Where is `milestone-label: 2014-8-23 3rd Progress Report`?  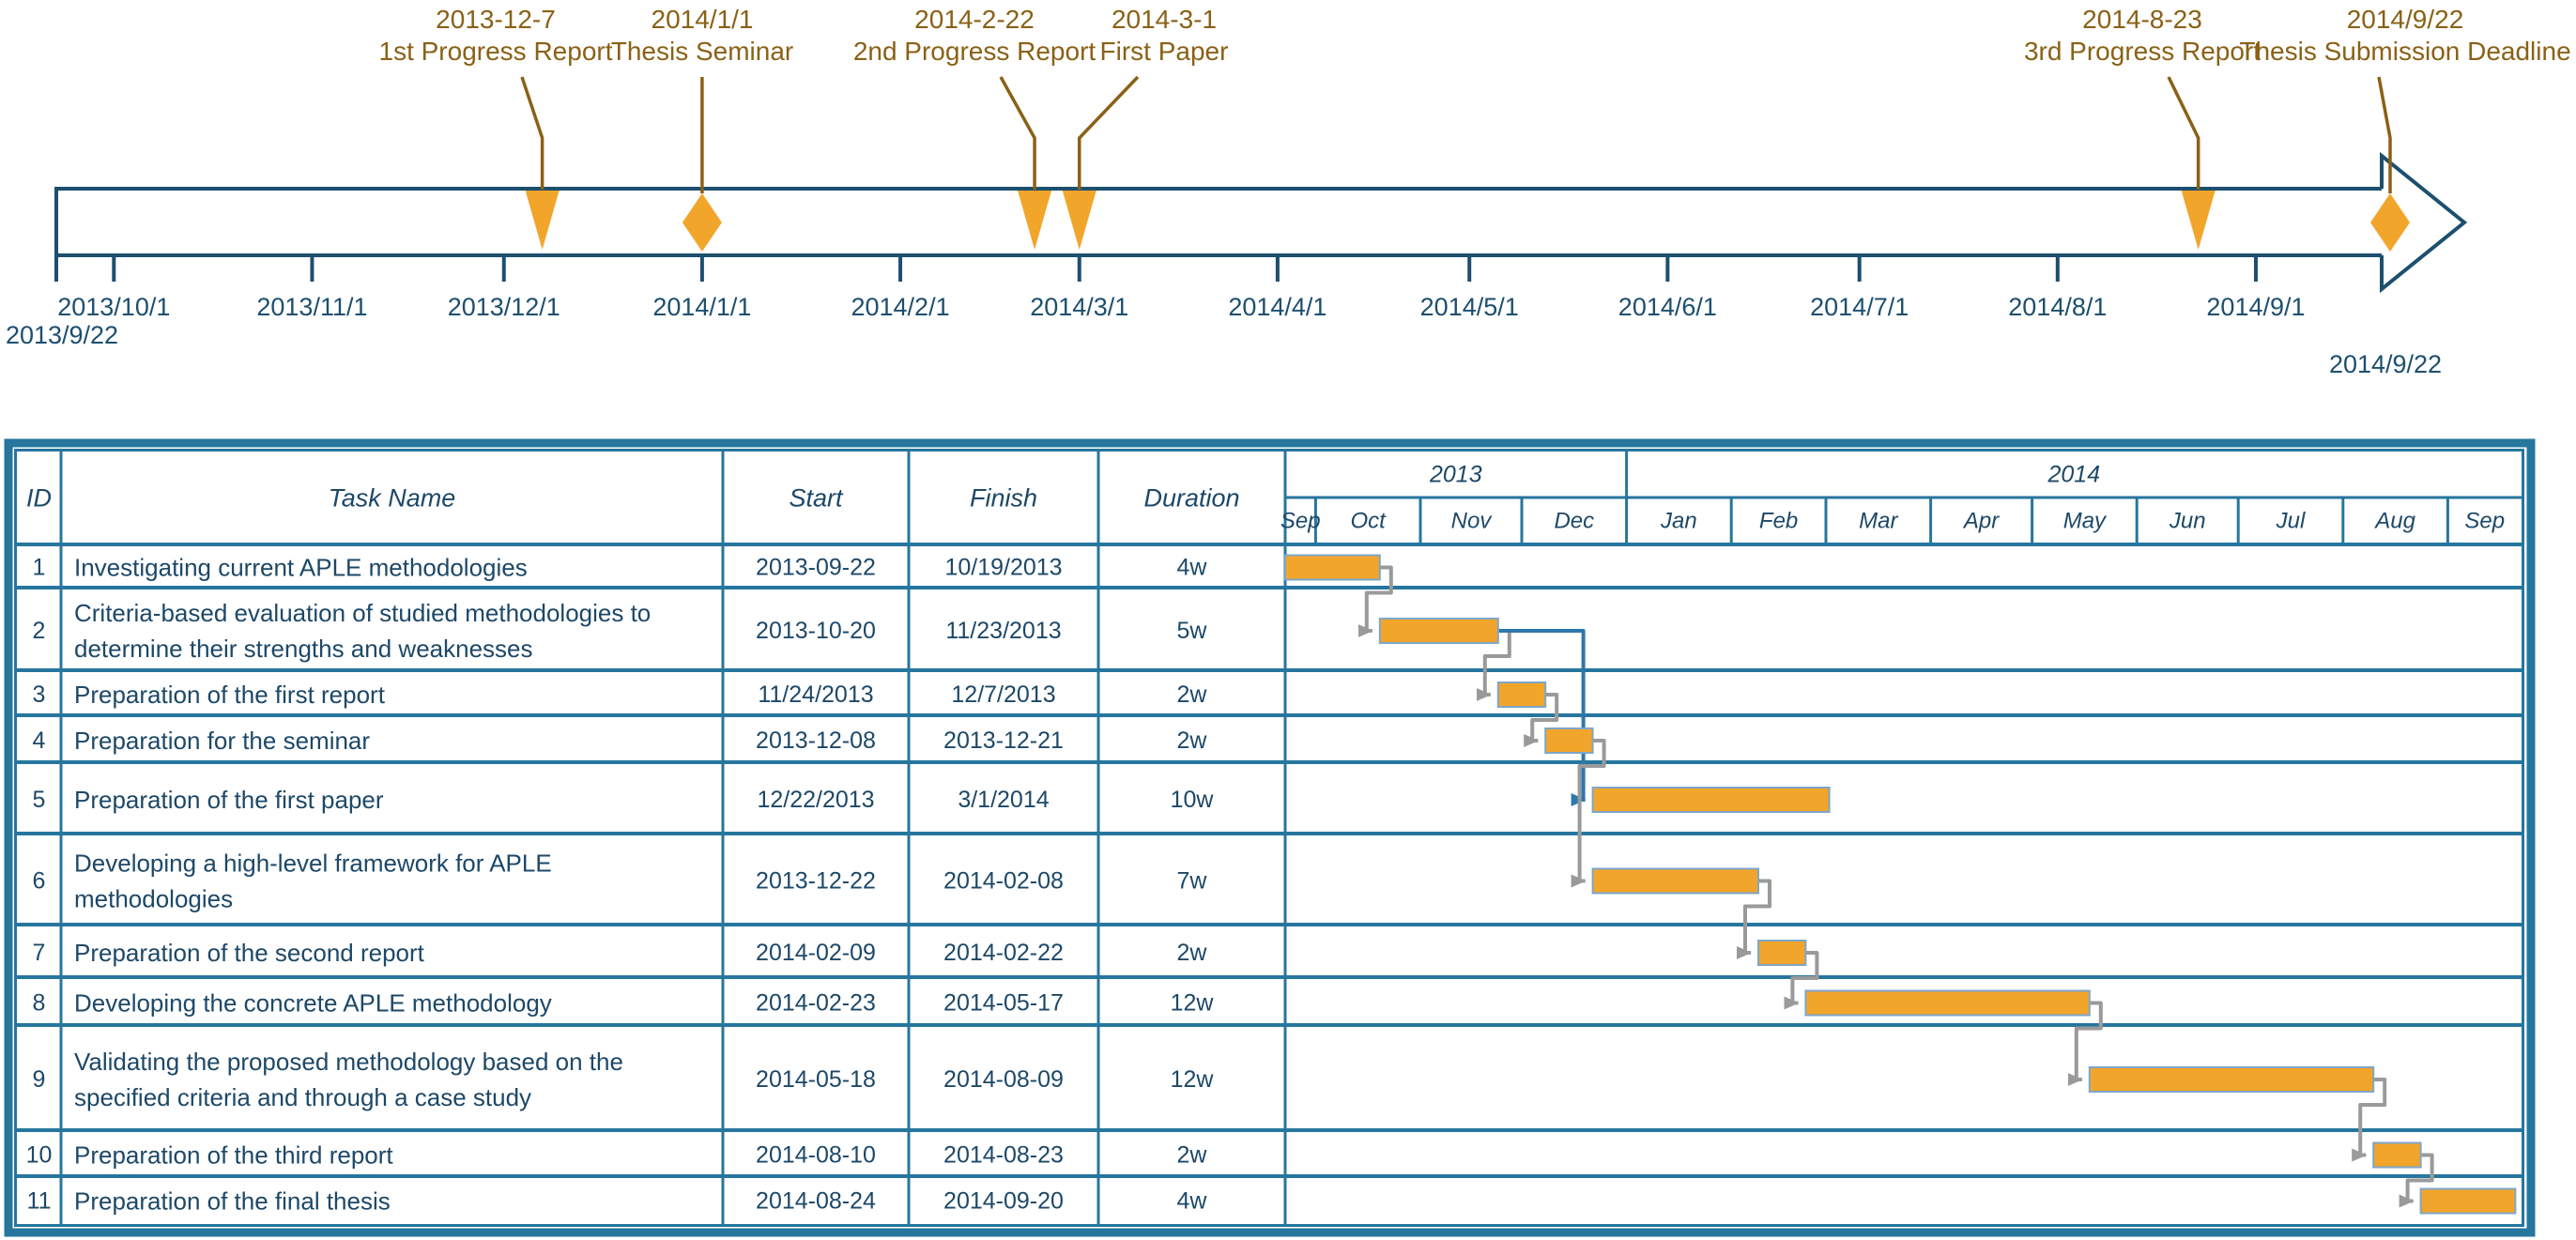
milestone-label: 2014-8-23 3rd Progress Report is located at coordinates (2143, 35).